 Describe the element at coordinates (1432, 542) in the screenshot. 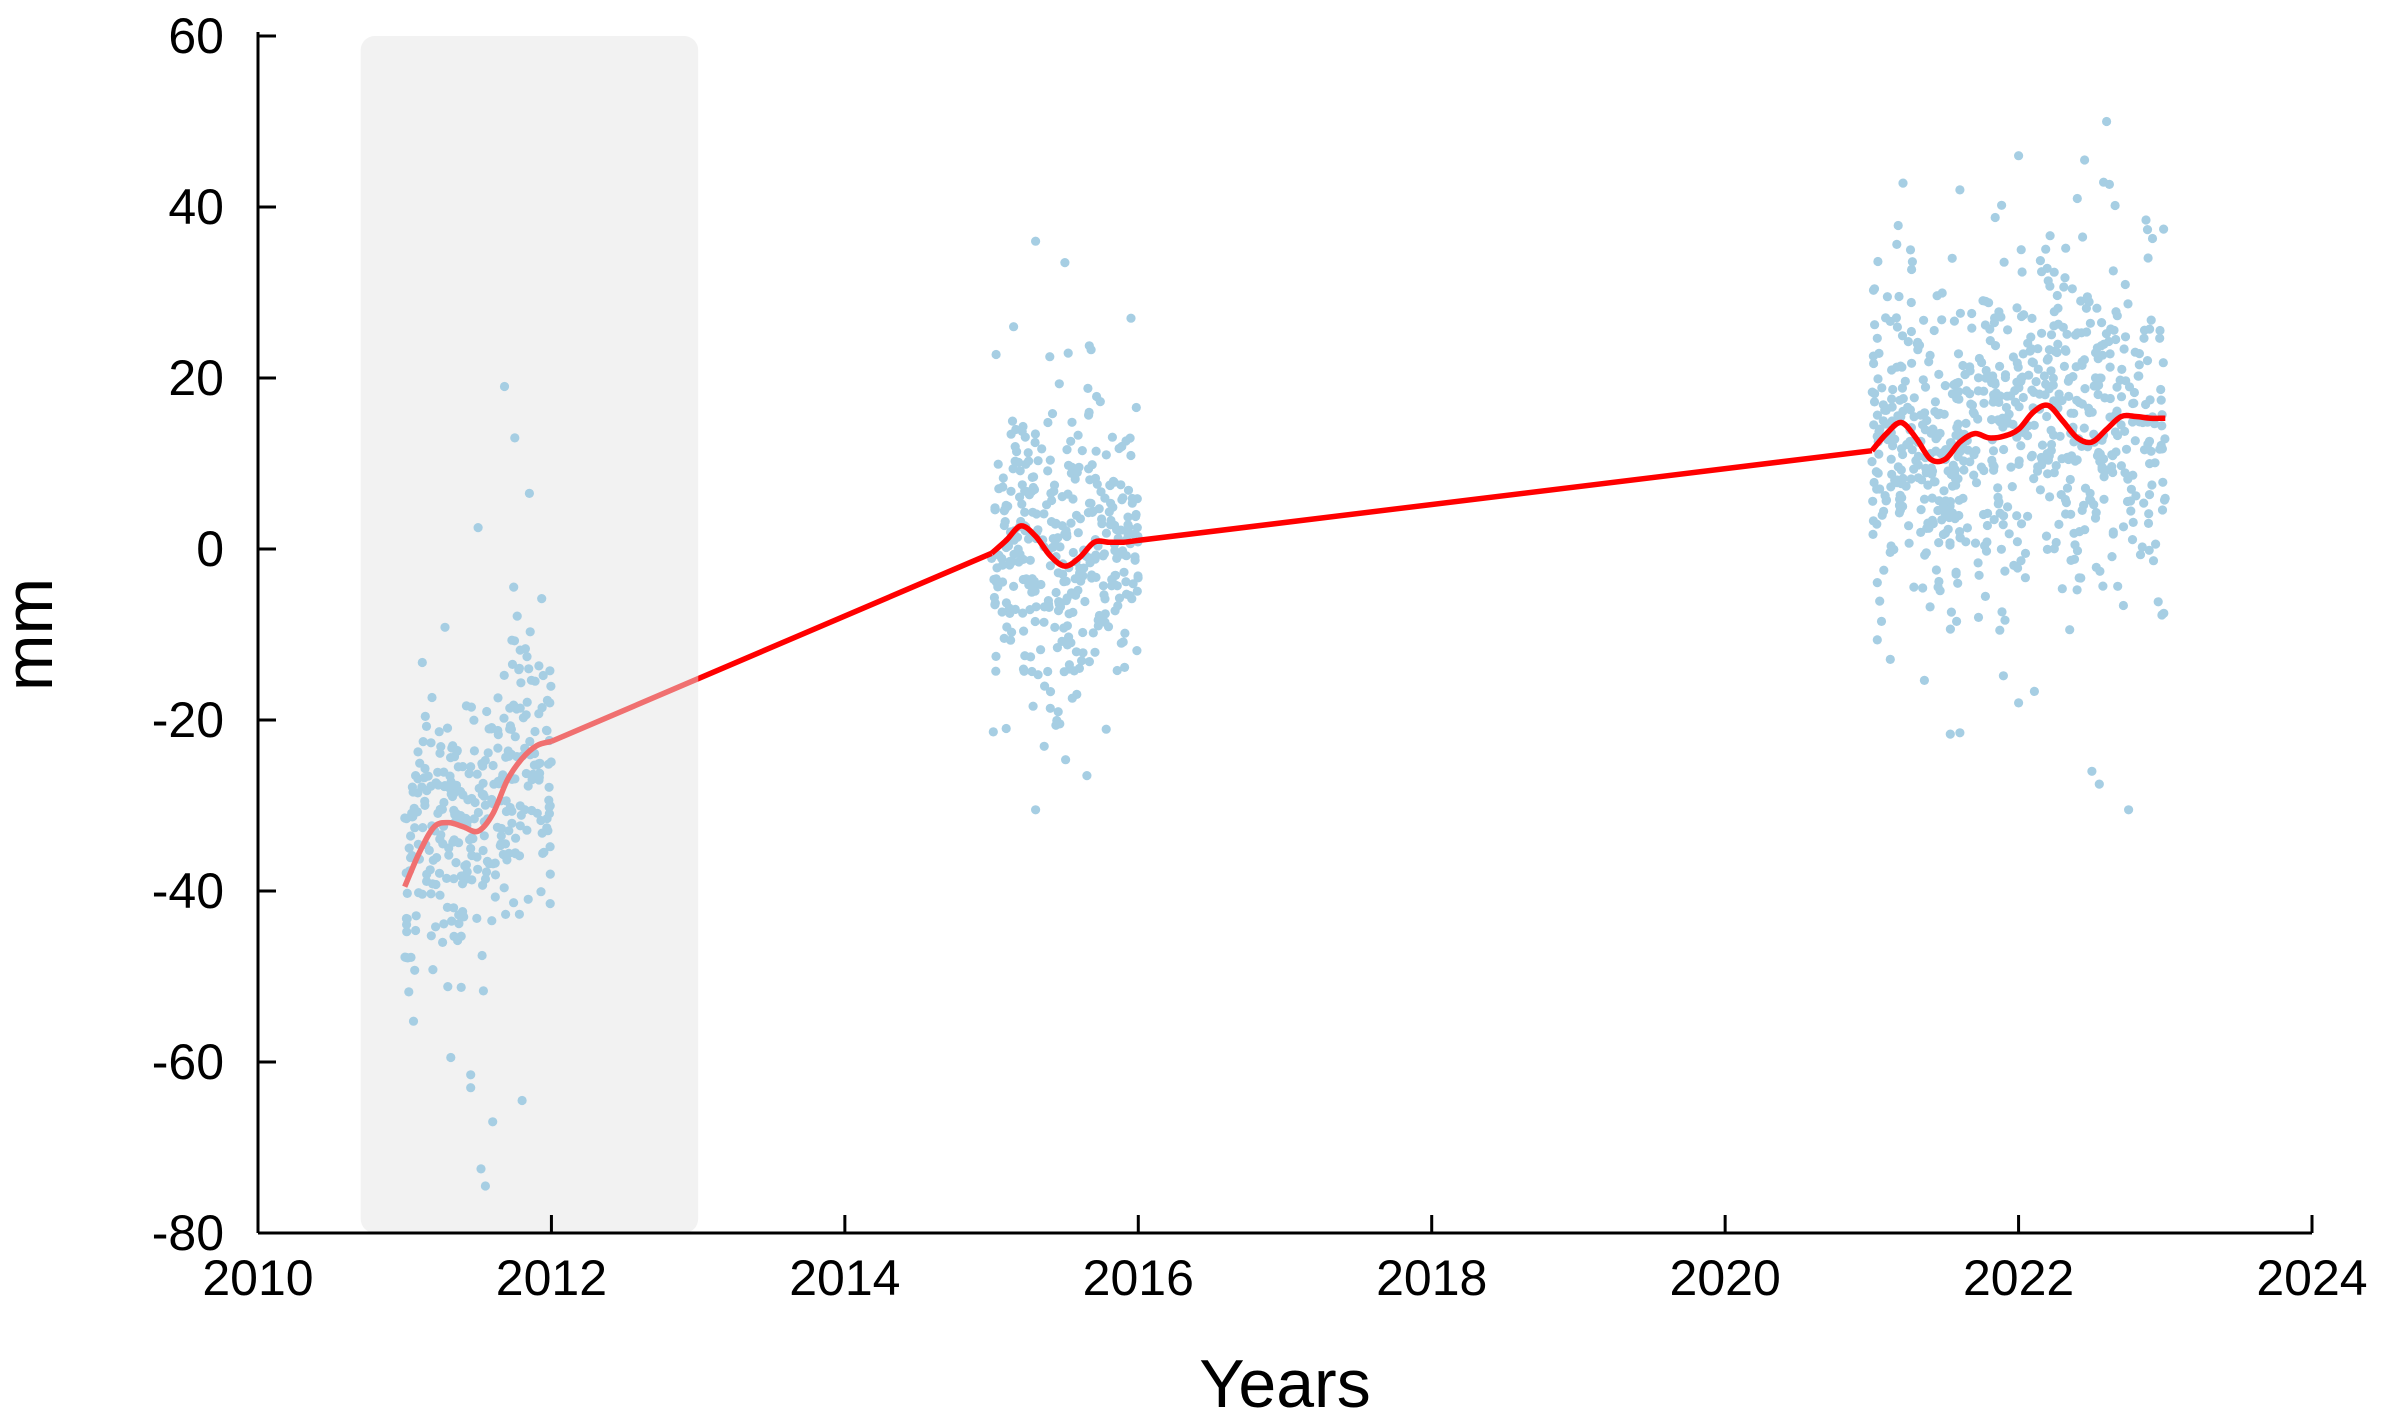

I see `trend-line` at that location.